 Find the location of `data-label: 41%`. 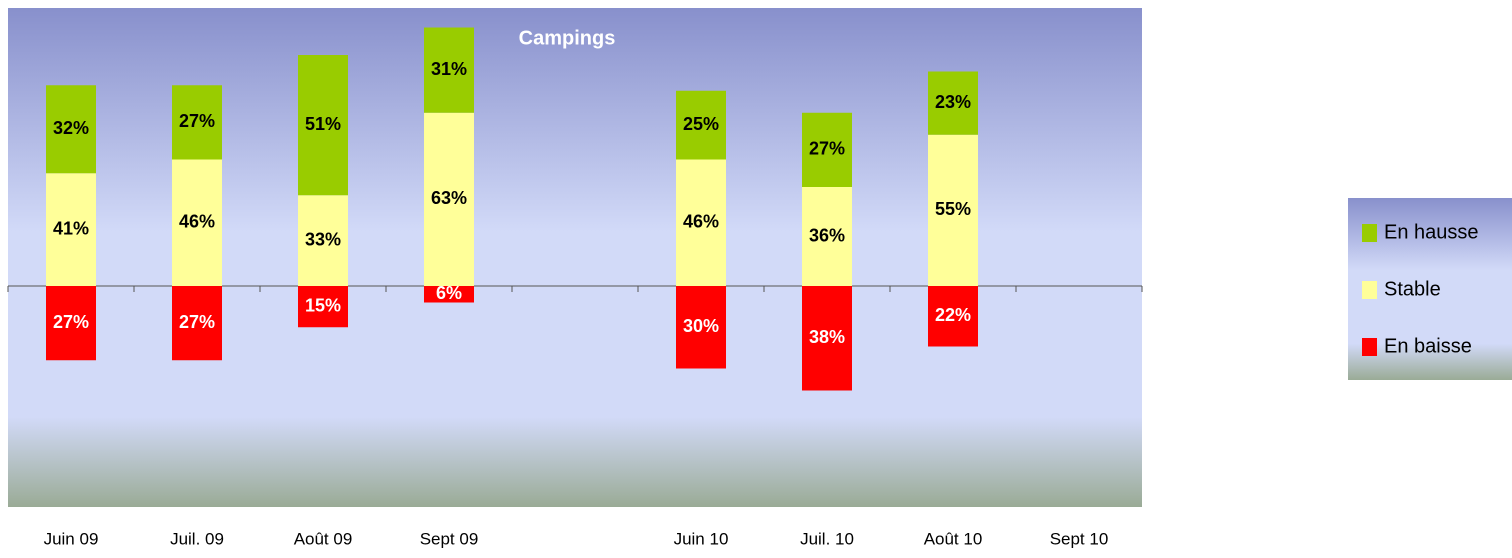

data-label: 41% is located at coordinates (71, 228).